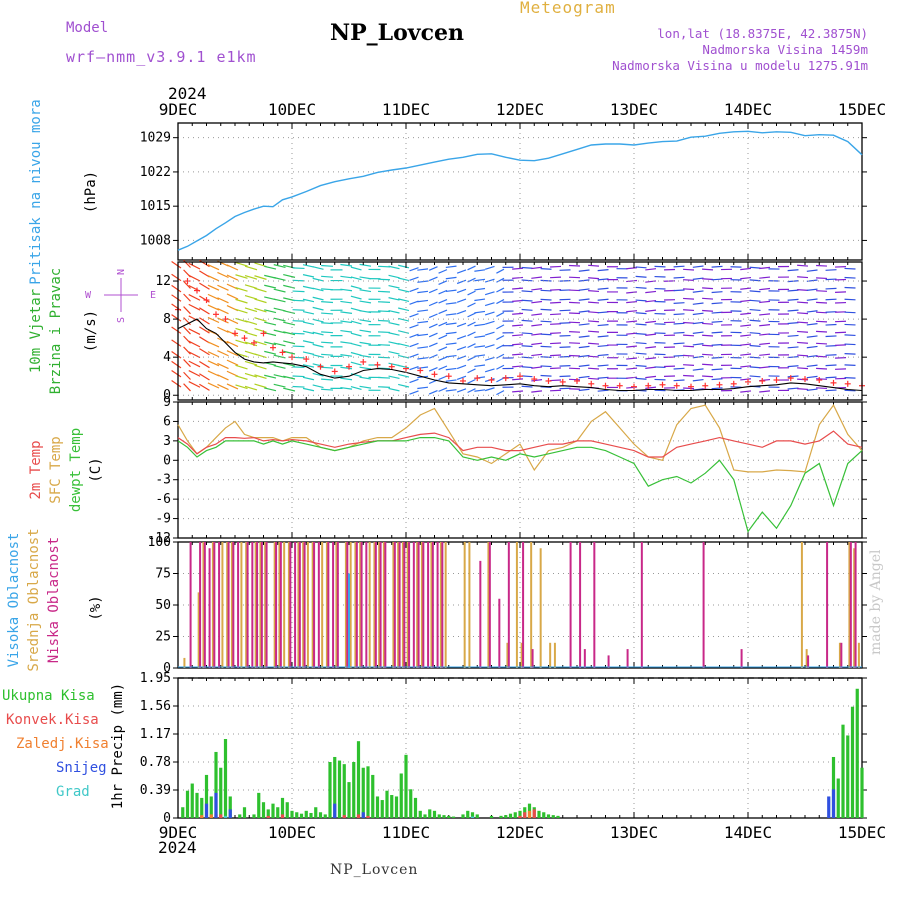  Describe the element at coordinates (14, 600) in the screenshot. I see `high-cloud-axis-label: Visoka Oblacnost` at that location.